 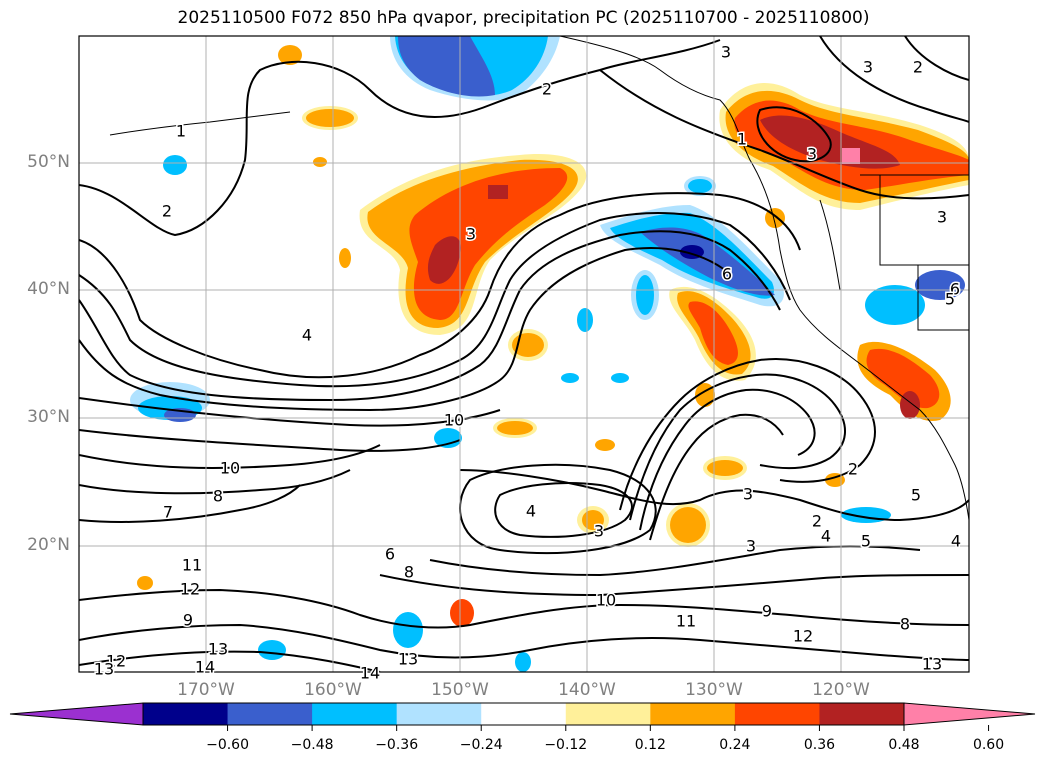 I want to click on colorbar-tick-label: 0.48, so click(x=904, y=745).